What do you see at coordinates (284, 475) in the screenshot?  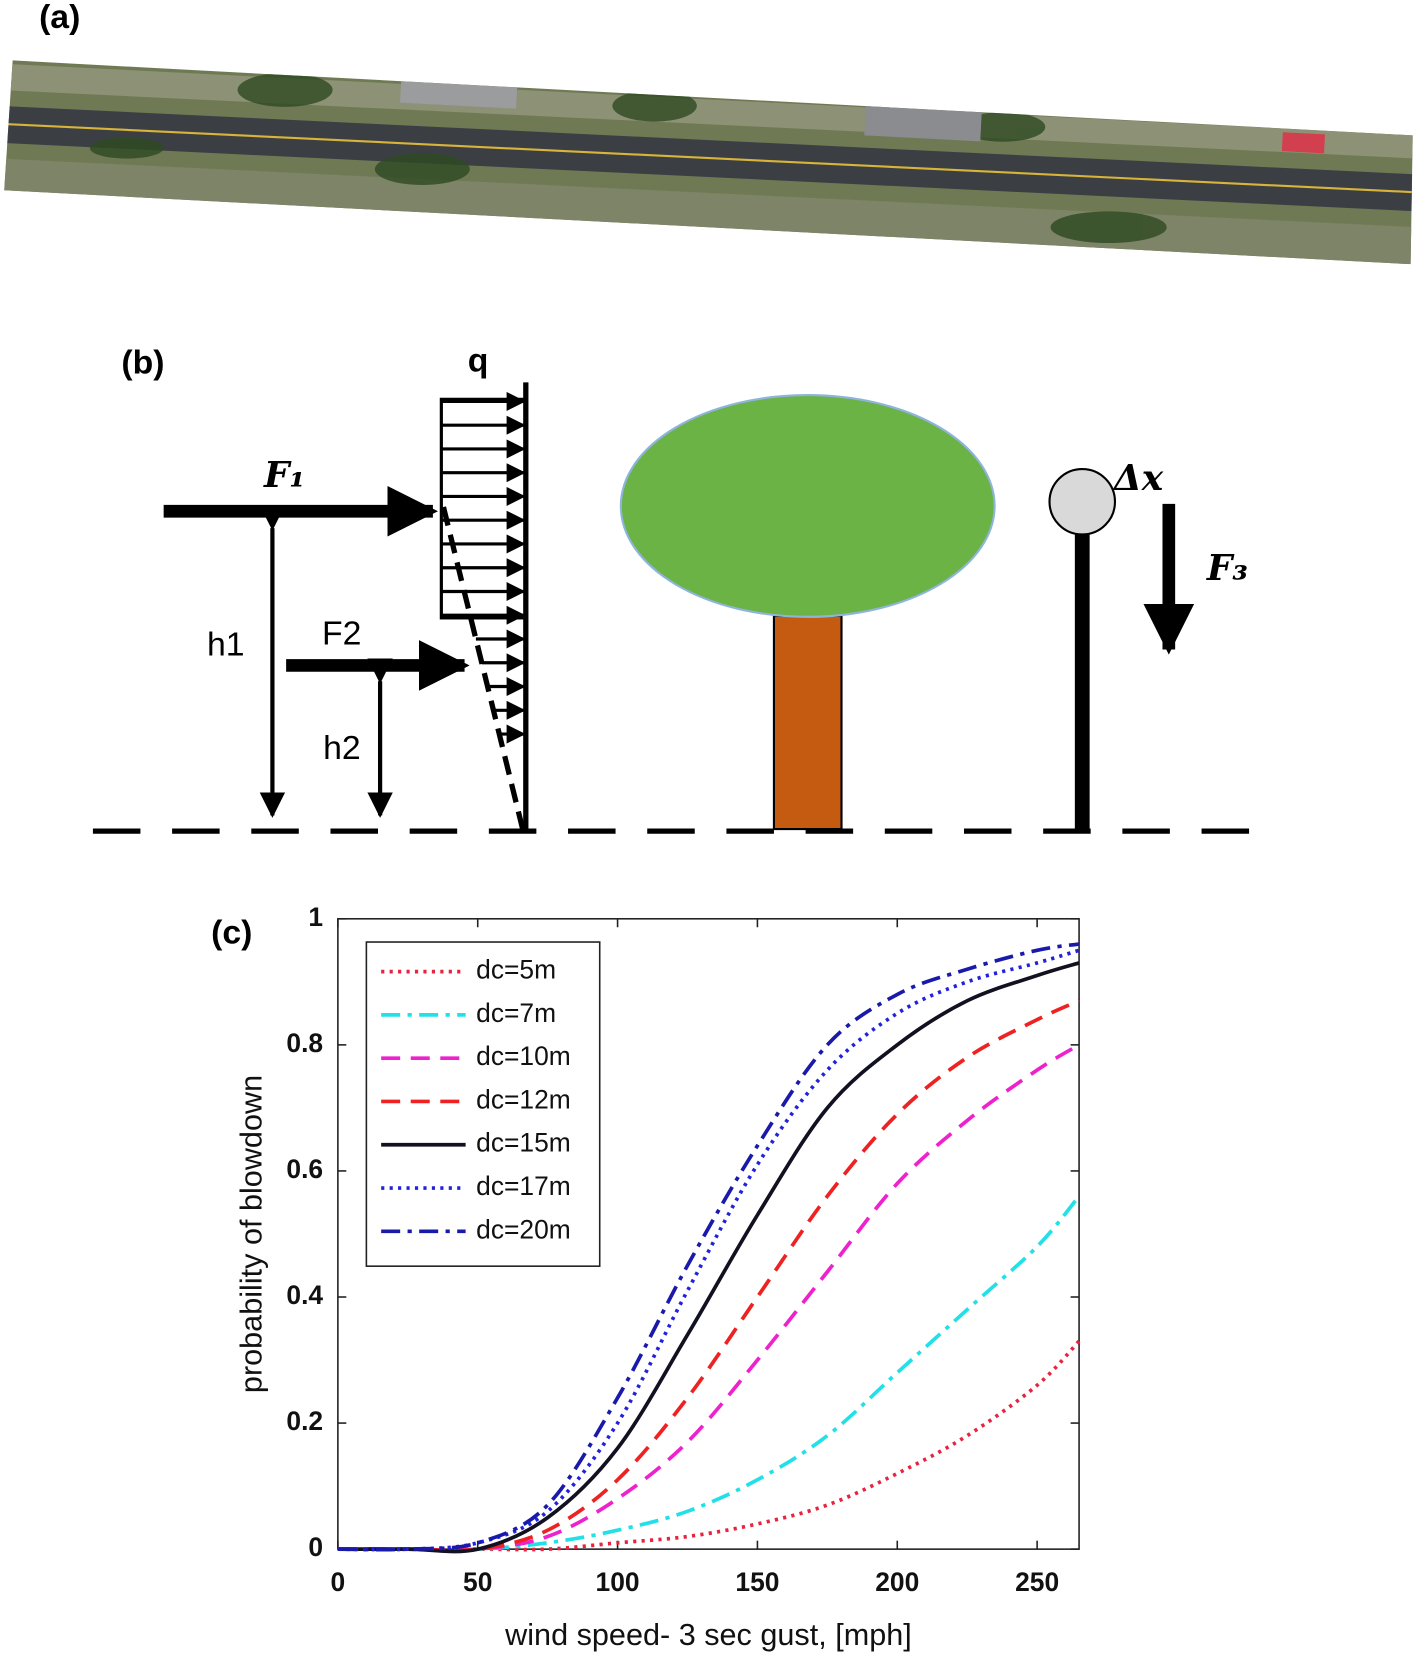 I see `label: F₁` at bounding box center [284, 475].